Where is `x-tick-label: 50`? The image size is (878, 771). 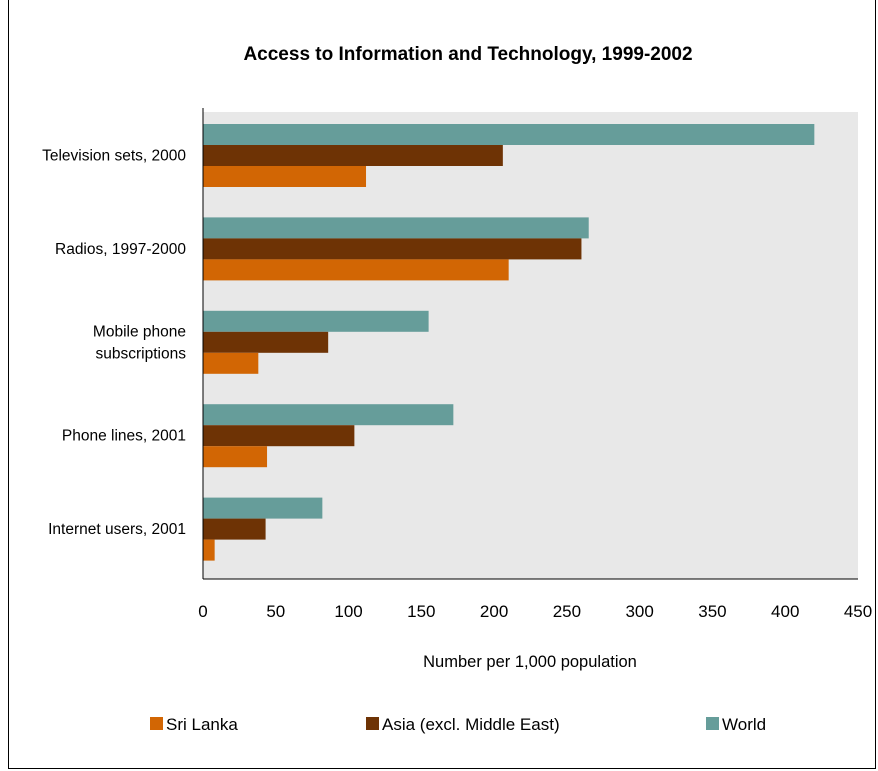 x-tick-label: 50 is located at coordinates (275, 611).